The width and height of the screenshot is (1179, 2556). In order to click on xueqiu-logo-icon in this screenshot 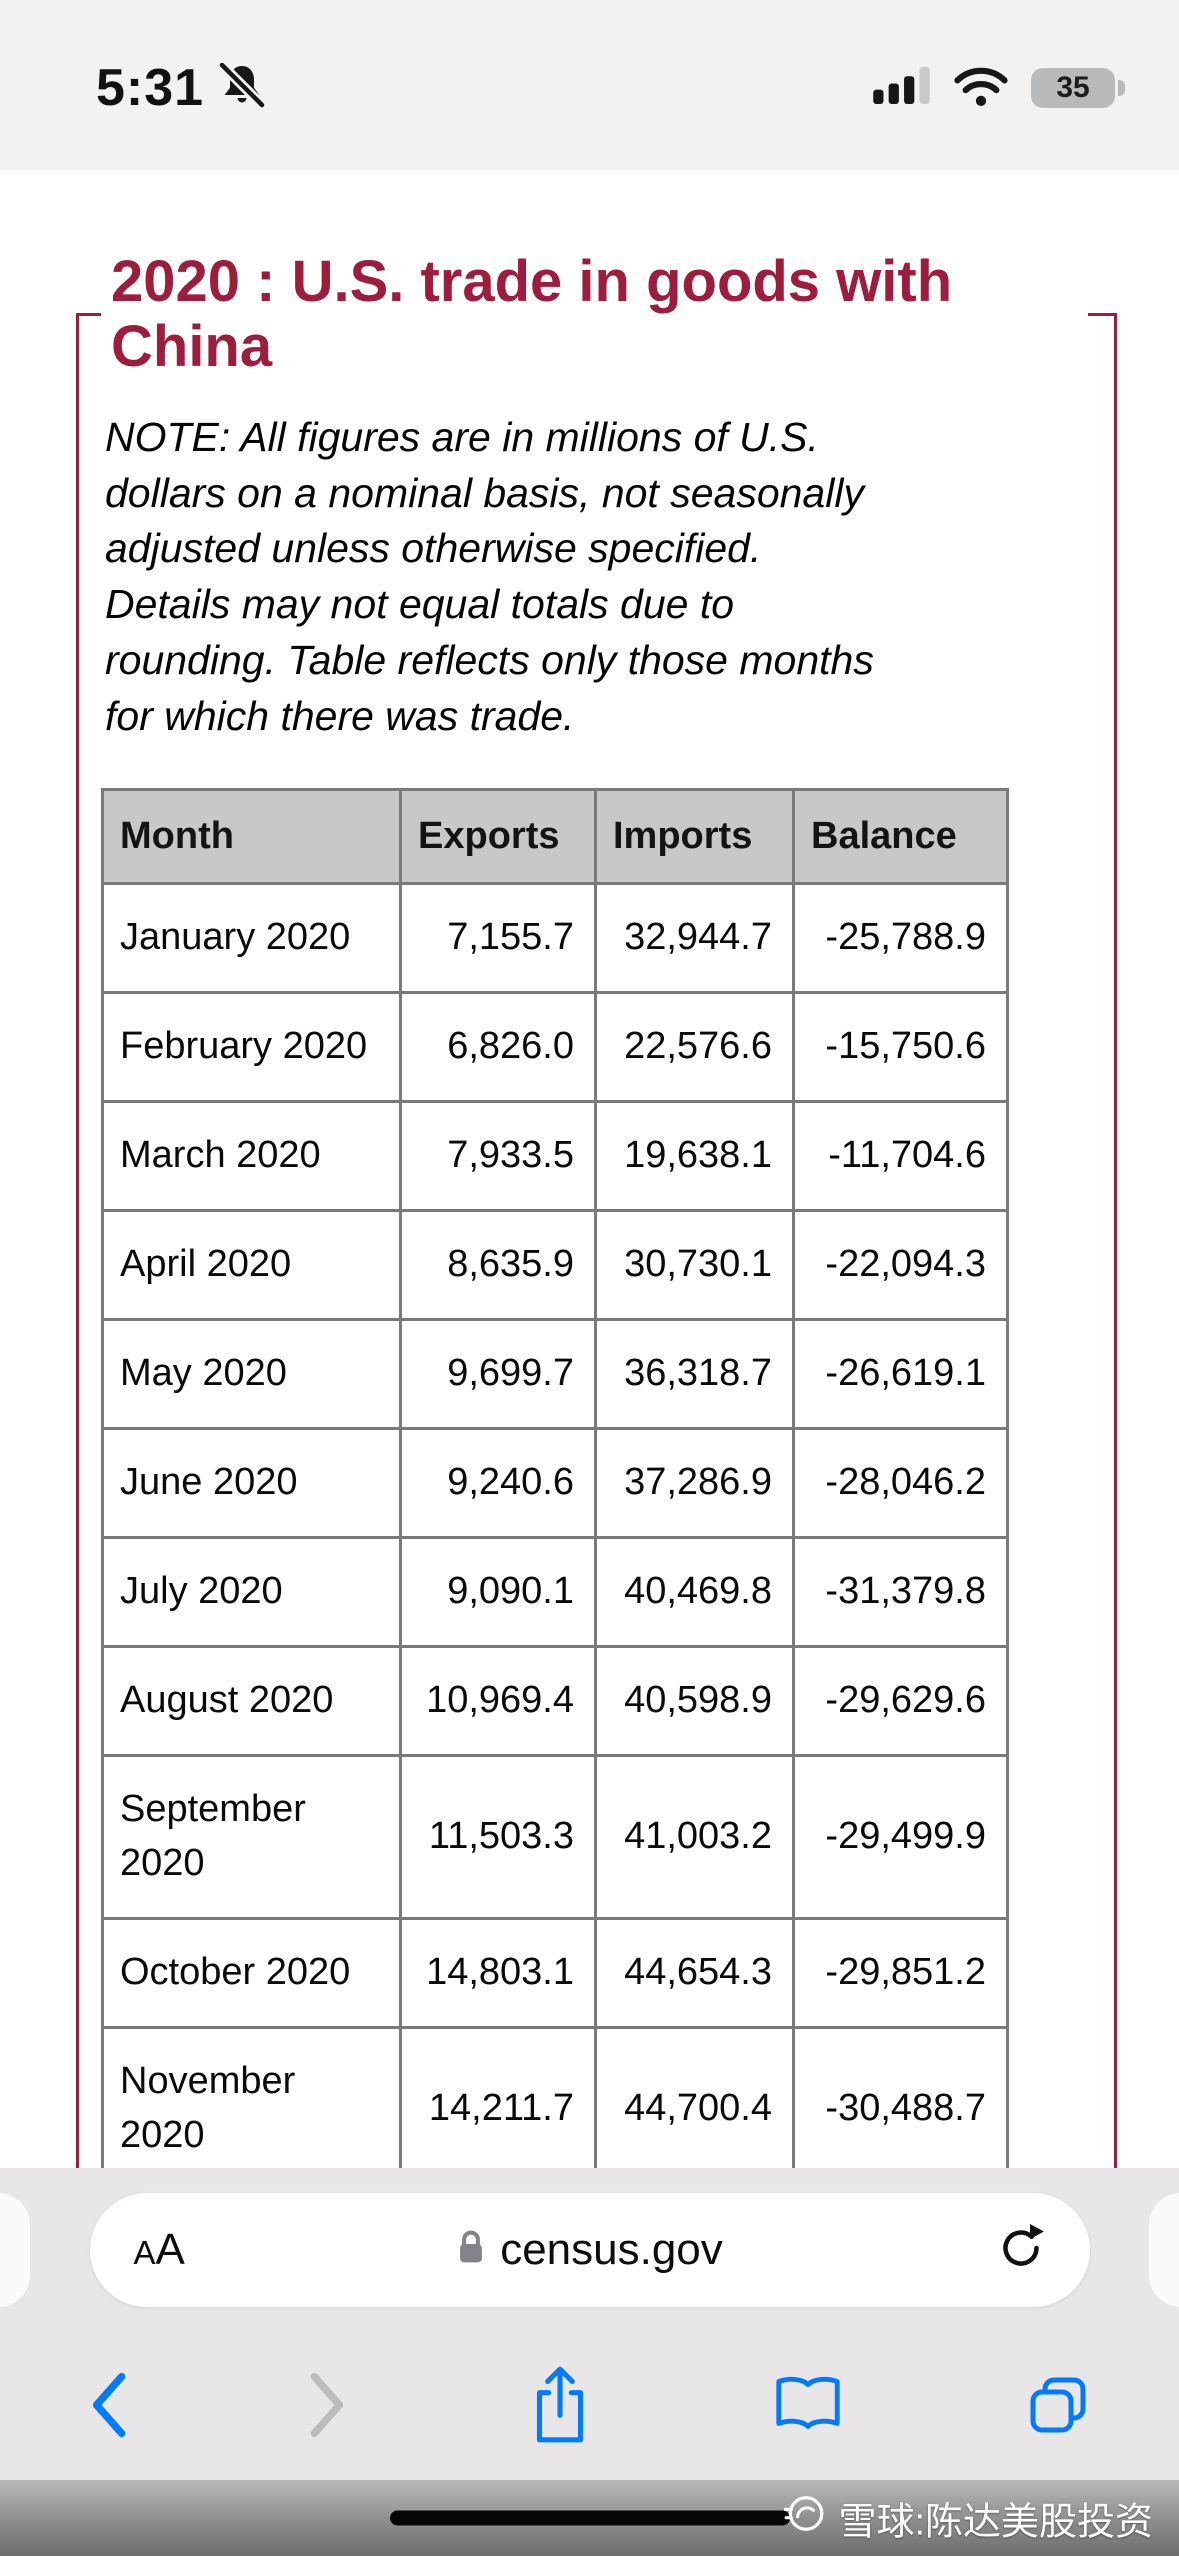, I will do `click(804, 2518)`.